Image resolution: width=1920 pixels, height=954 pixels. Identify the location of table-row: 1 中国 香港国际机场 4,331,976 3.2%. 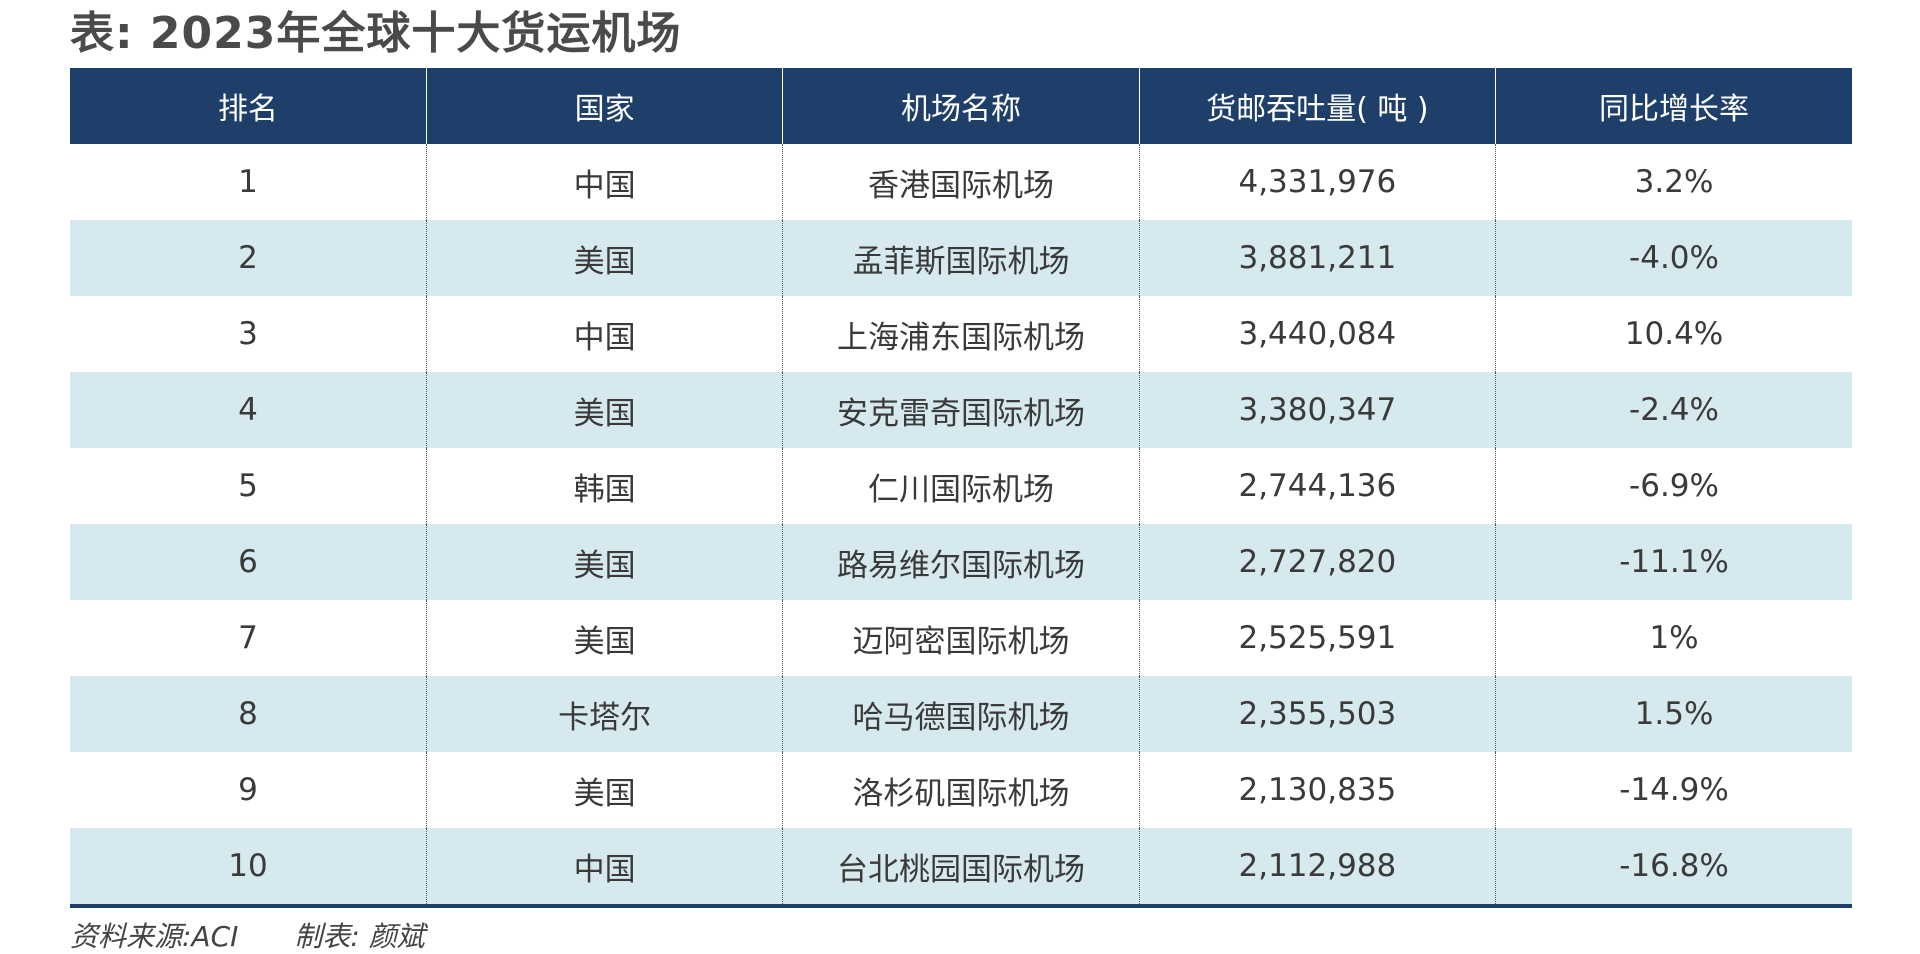
(961, 182).